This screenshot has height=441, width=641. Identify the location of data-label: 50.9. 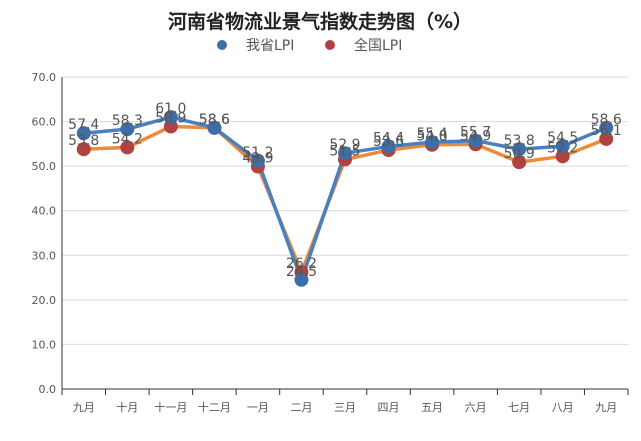
(519, 154).